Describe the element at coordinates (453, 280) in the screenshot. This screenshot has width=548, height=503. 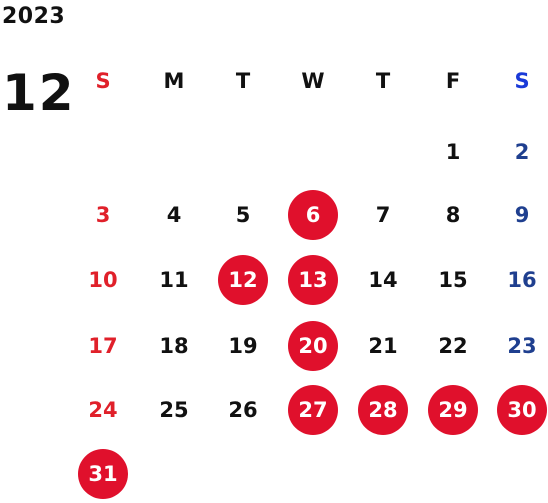
I see `day-cell-15: 15` at that location.